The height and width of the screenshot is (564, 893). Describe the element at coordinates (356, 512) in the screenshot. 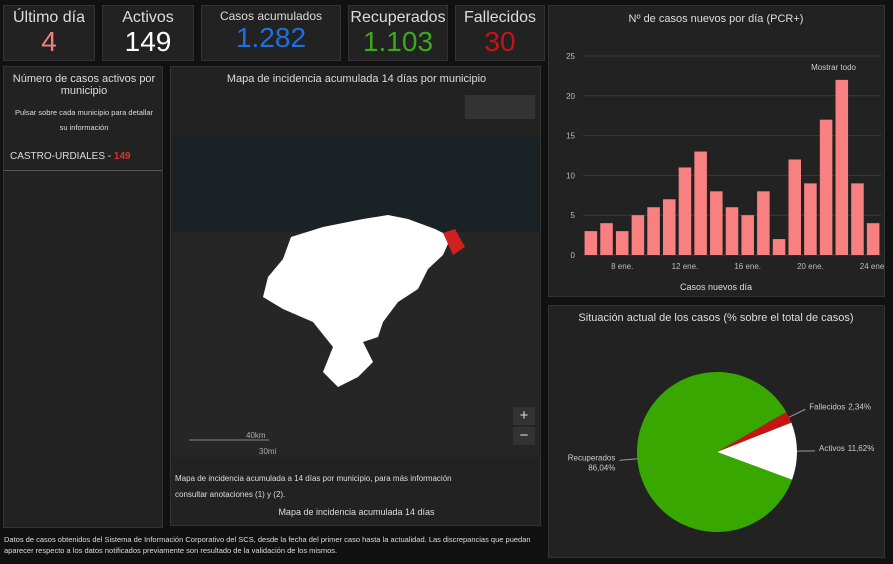

I see `map-footer: Mapa de incidencia acumulada 14 días` at that location.